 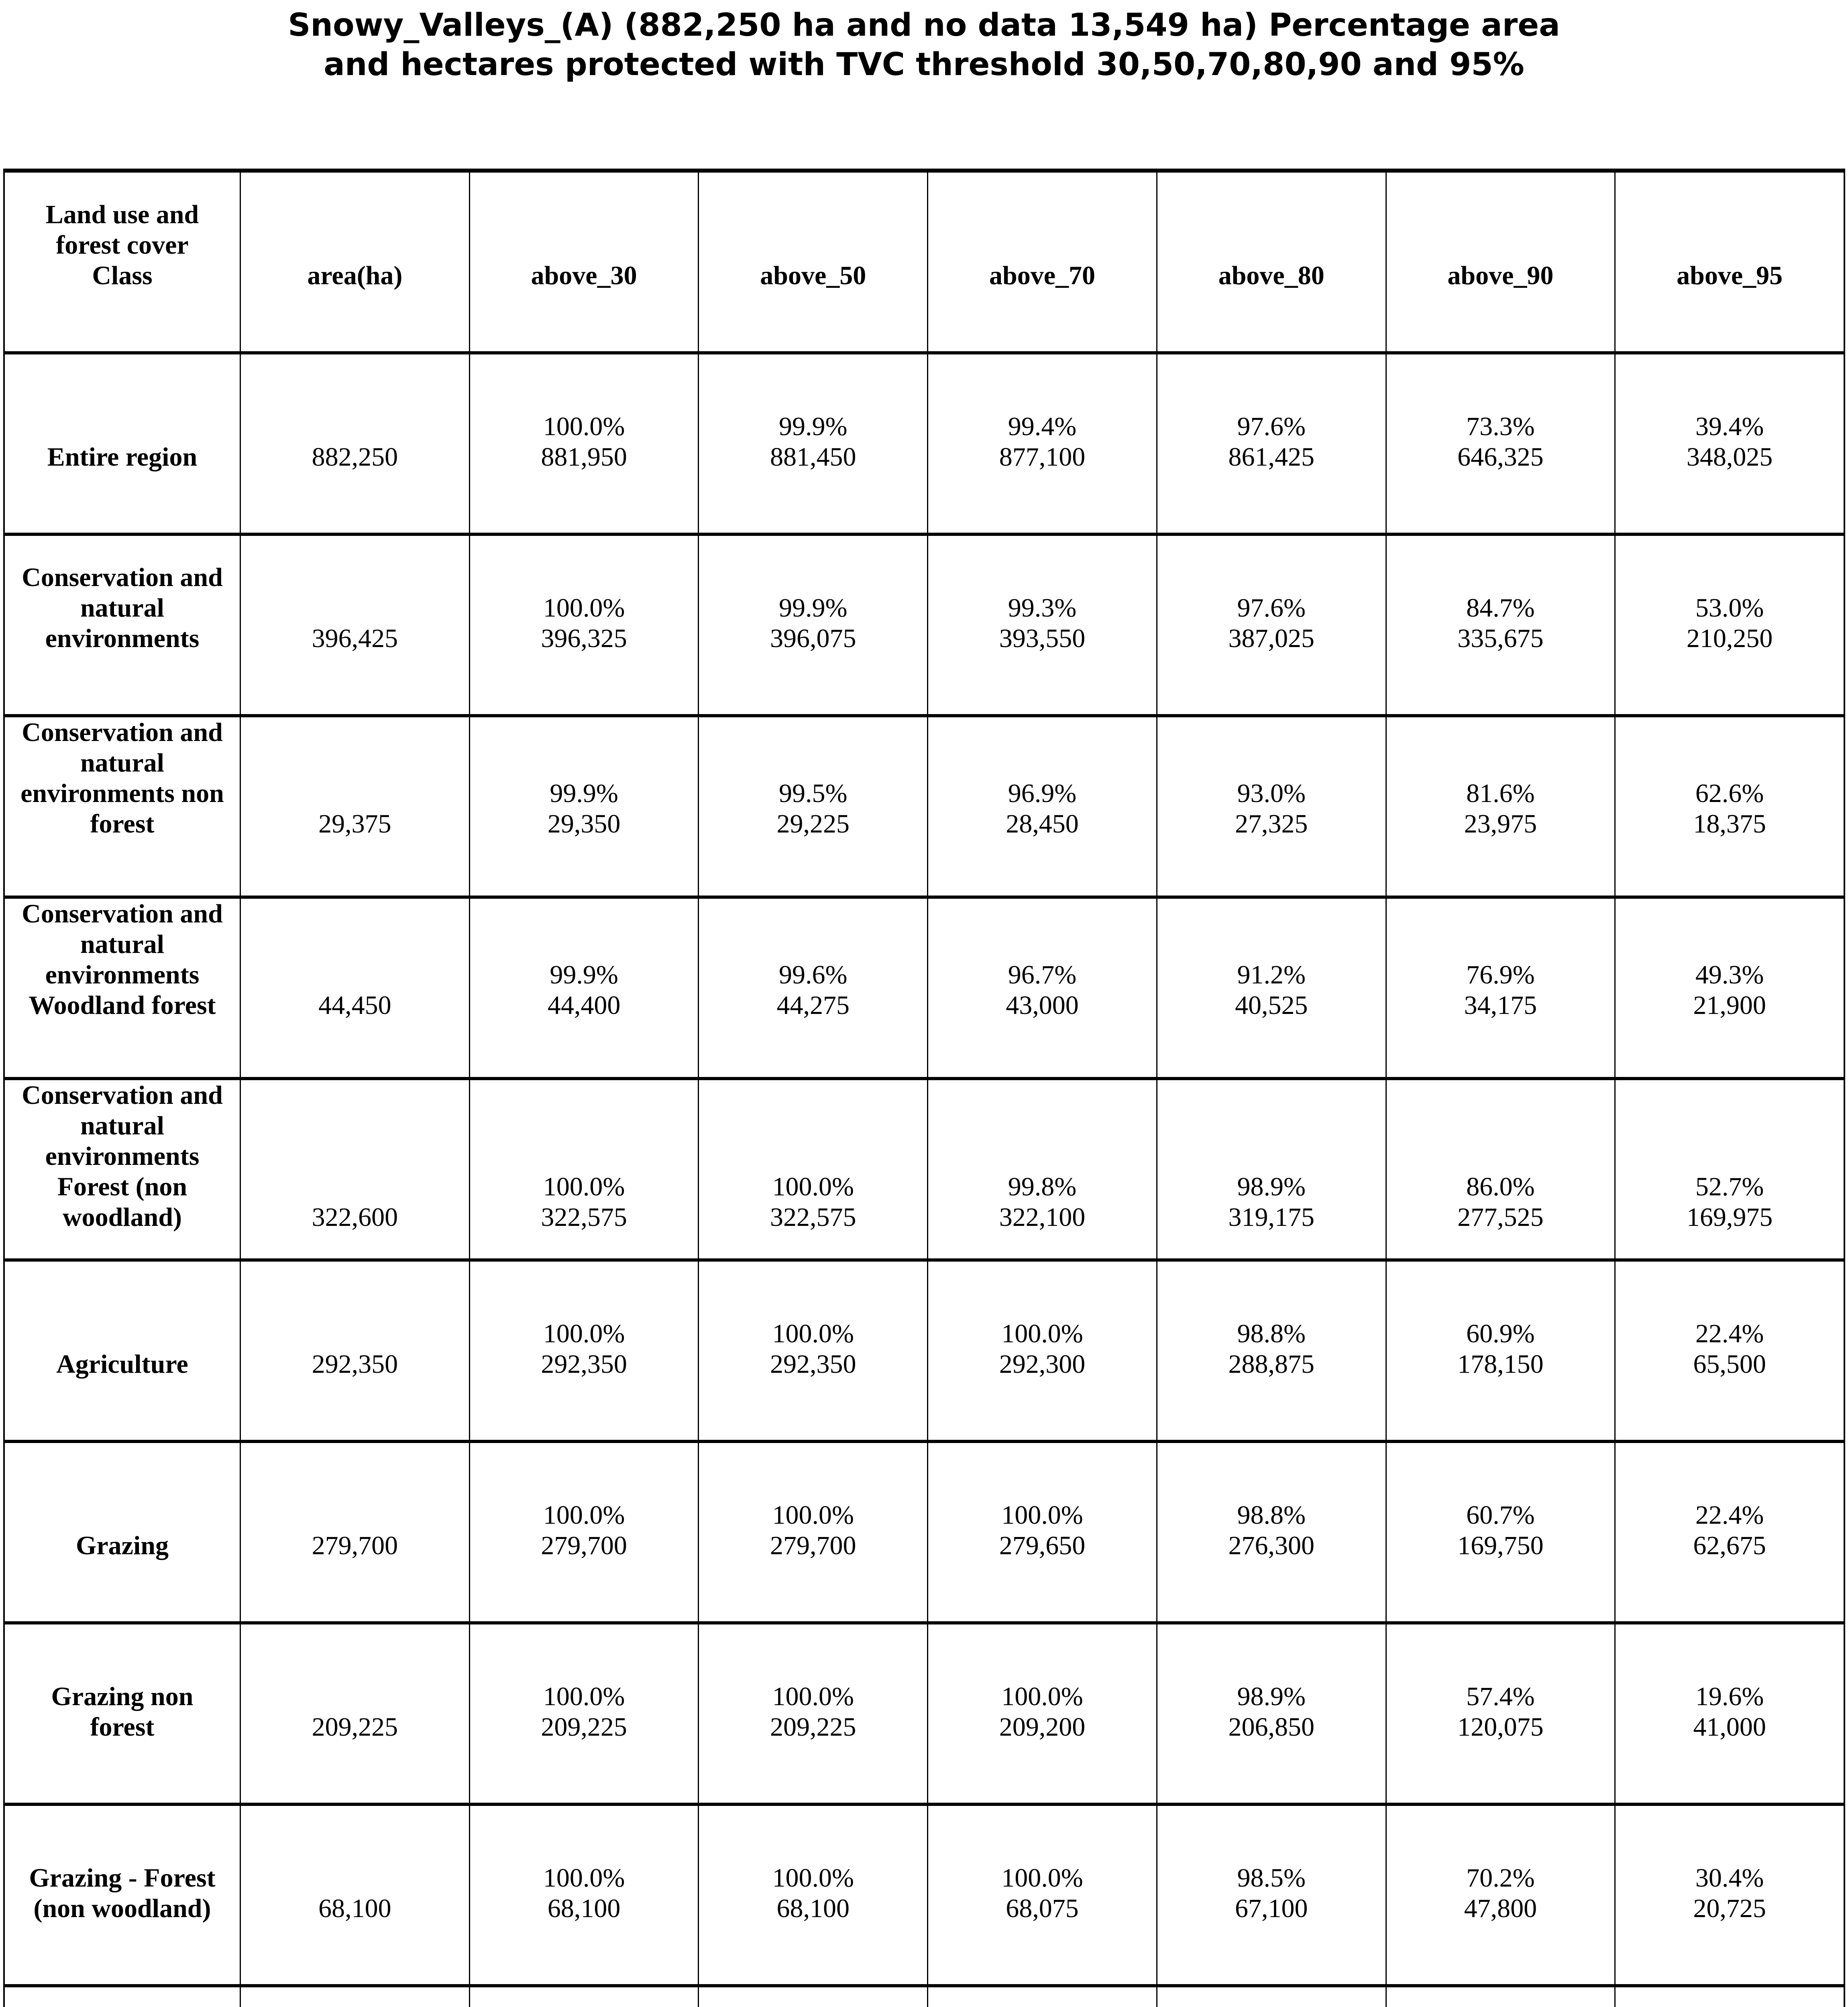 I want to click on value-cell: 84.7% 335,675, so click(x=1500, y=625).